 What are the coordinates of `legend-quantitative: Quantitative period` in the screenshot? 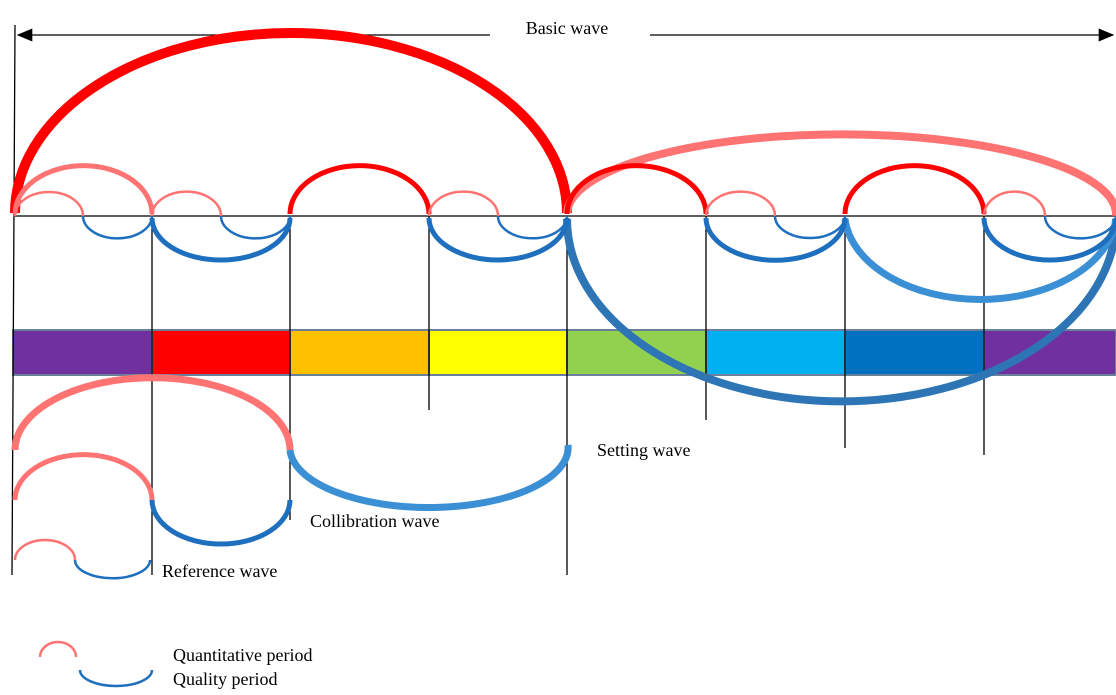 It's located at (242, 655).